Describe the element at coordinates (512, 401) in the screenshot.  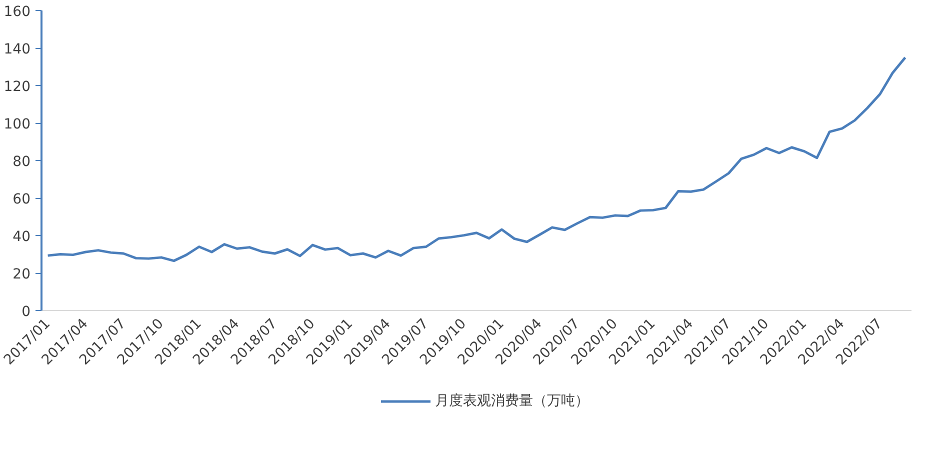
I see `legend-label: 月度表观消费量（万吨）` at that location.